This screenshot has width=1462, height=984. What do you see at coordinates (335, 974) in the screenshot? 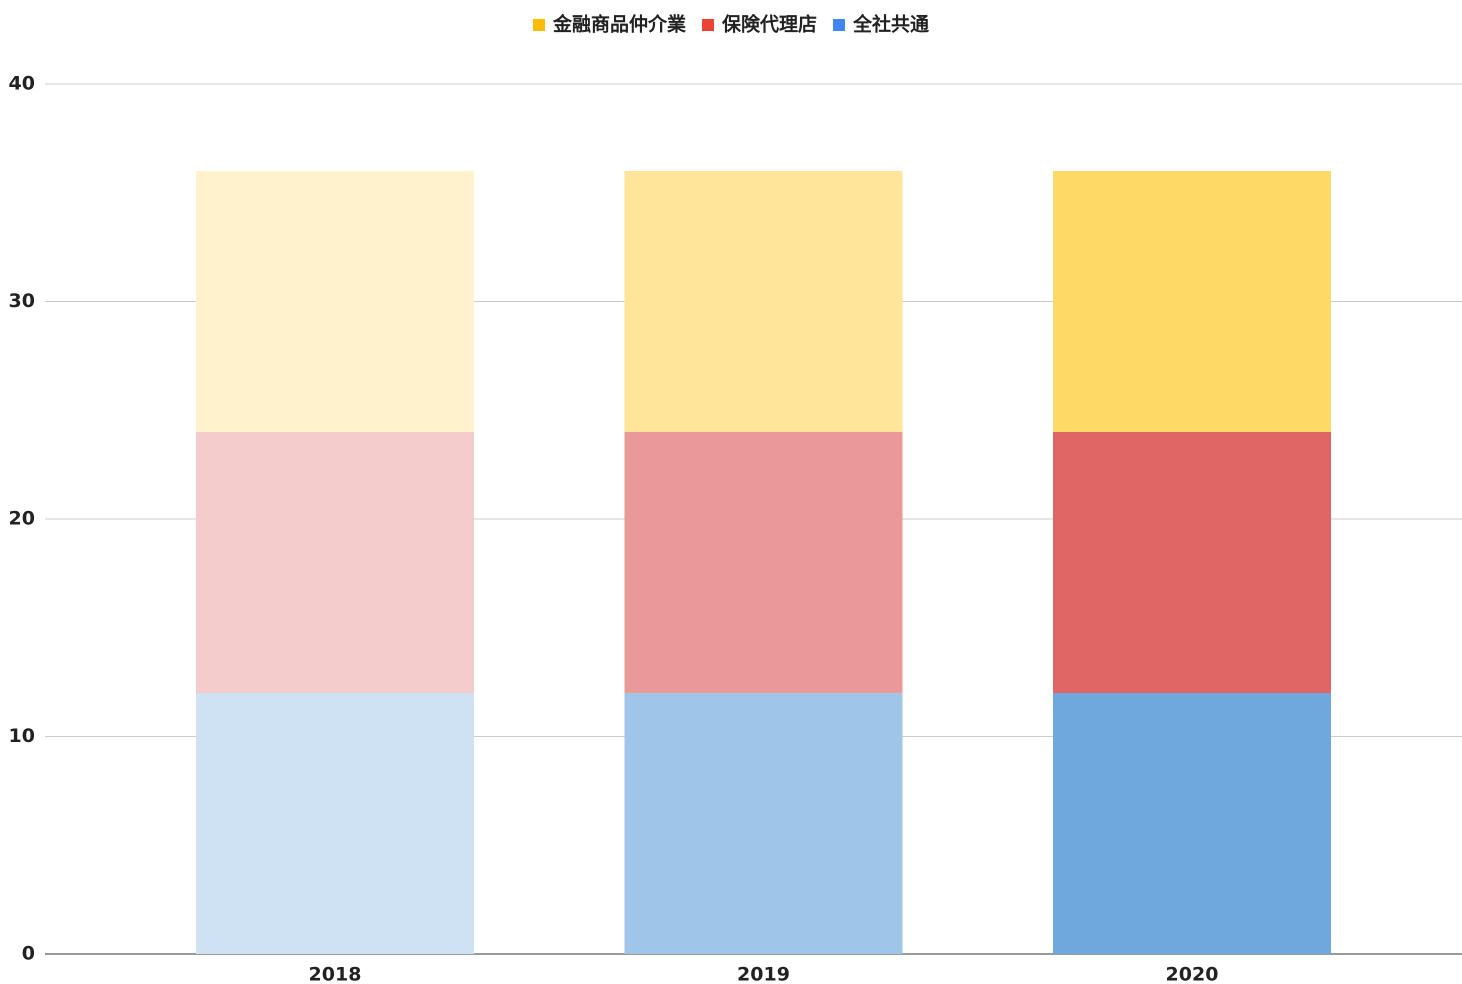
I see `x-tick-label: 2018` at bounding box center [335, 974].